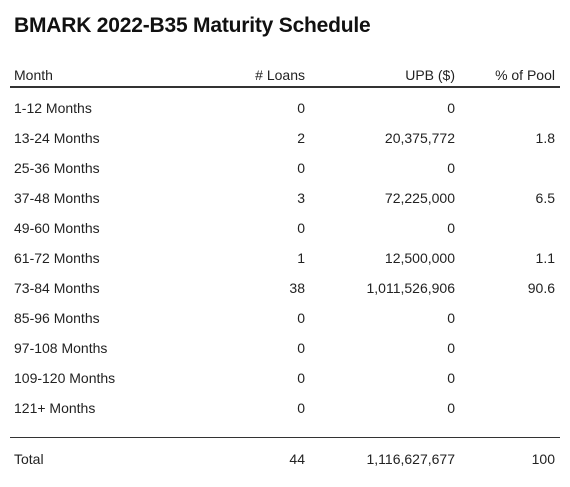 Image resolution: width=570 pixels, height=487 pixels. What do you see at coordinates (57, 258) in the screenshot?
I see `month-cell: 61-72 Months` at bounding box center [57, 258].